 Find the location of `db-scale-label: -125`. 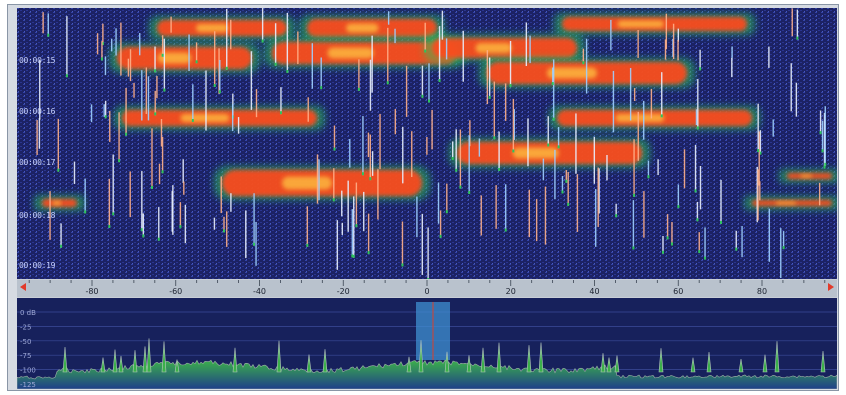

db-scale-label: -125 is located at coordinates (28, 385).